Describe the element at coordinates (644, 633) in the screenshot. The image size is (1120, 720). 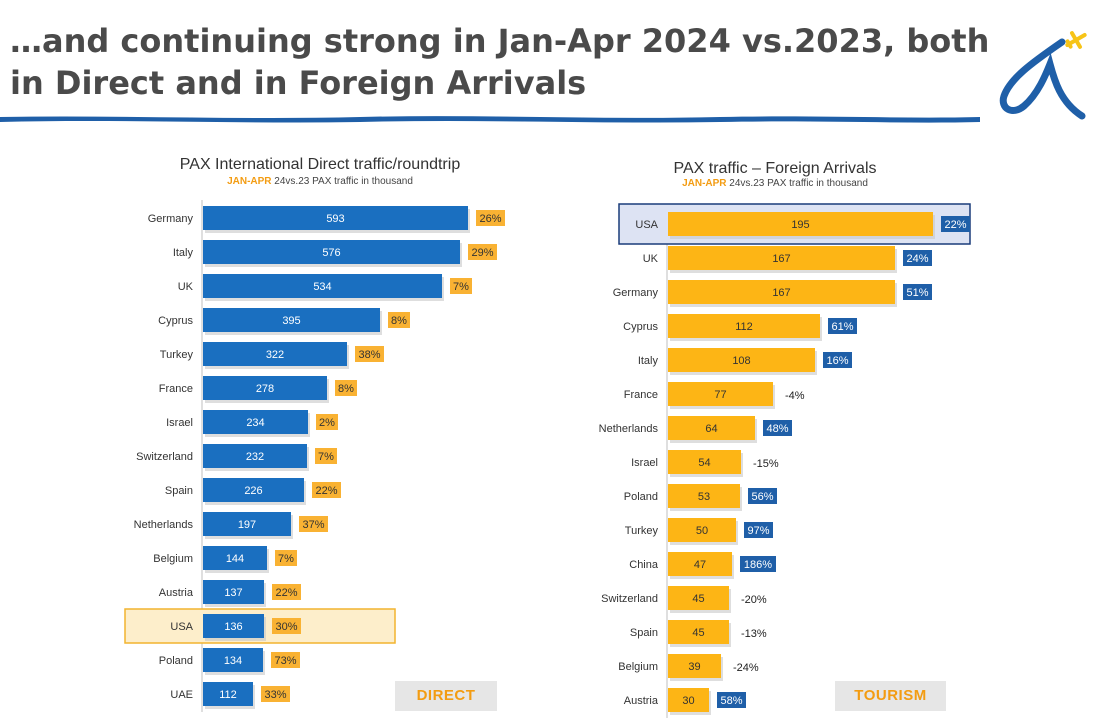
I see `tourism-category-label: Spain` at that location.